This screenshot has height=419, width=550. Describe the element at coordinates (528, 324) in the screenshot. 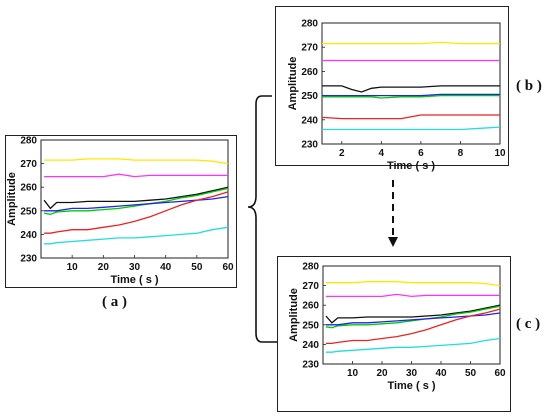

I see `panel-label-c: ( c )` at that location.